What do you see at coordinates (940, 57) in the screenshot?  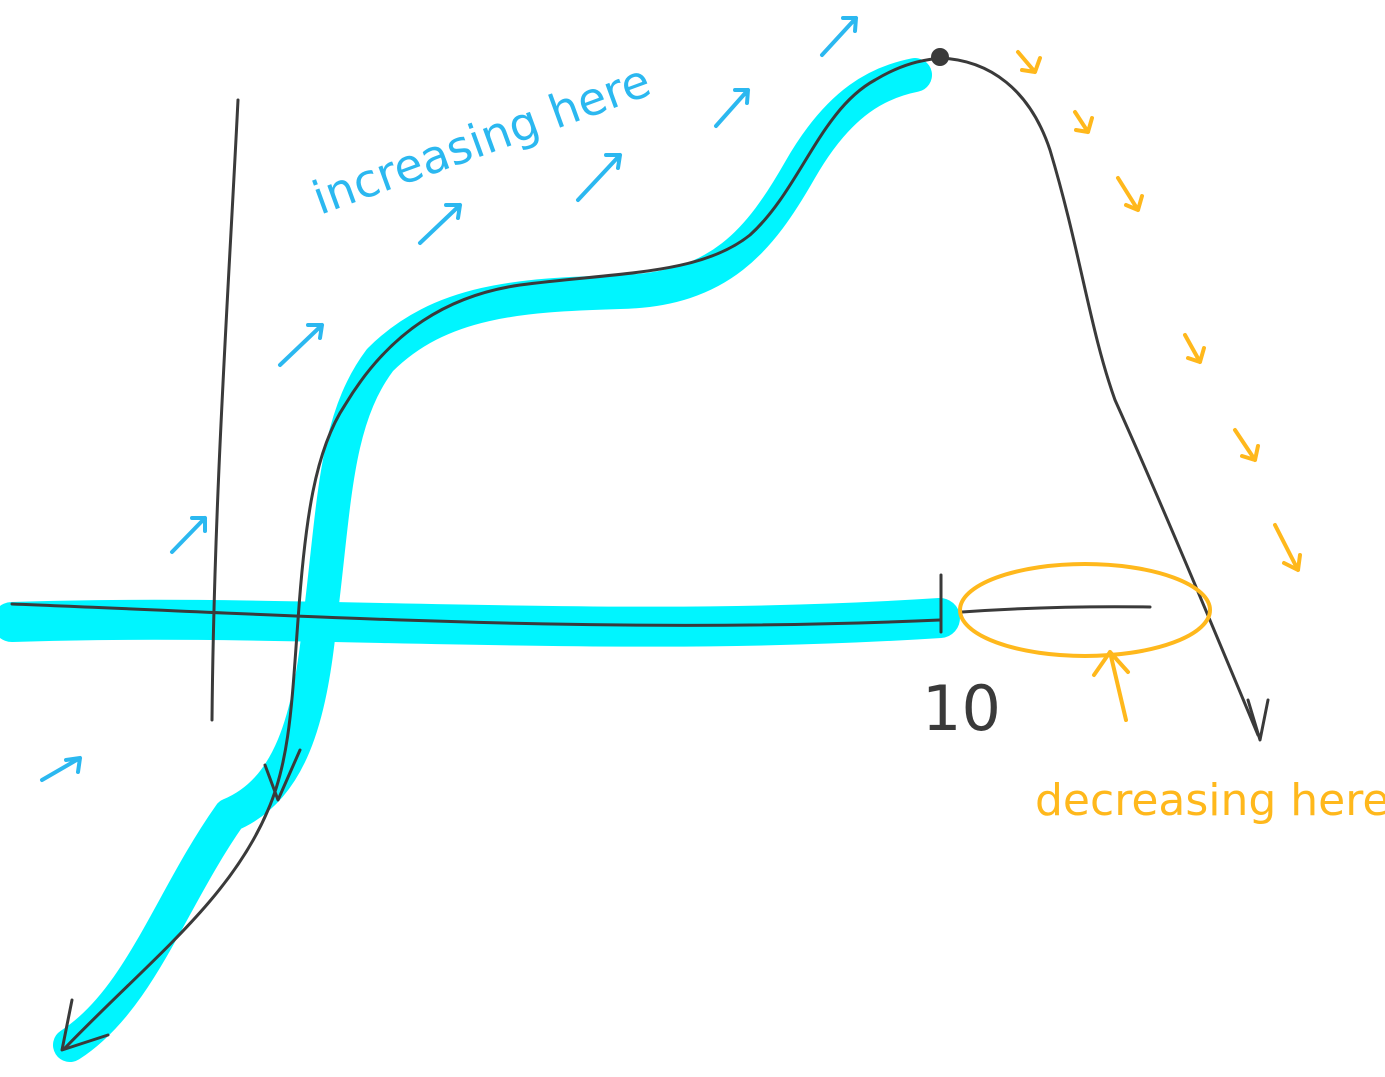 I see `peak-point` at bounding box center [940, 57].